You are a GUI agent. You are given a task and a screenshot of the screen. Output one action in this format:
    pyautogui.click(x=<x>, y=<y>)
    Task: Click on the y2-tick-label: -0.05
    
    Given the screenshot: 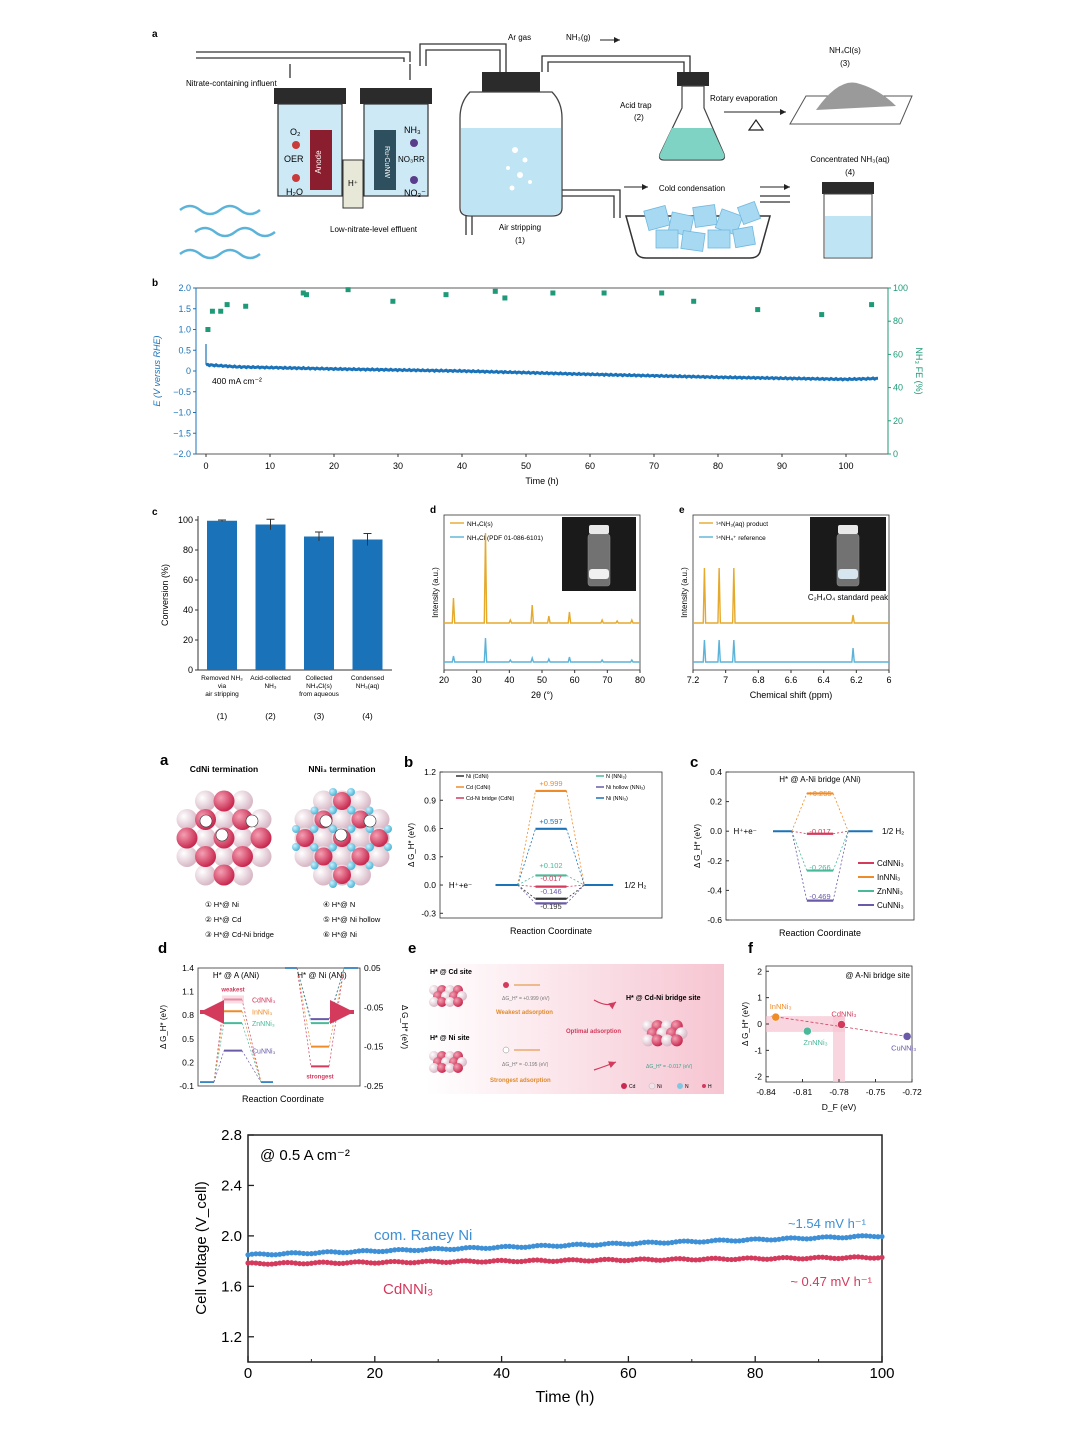 What is the action you would take?
    pyautogui.click(x=374, y=1007)
    